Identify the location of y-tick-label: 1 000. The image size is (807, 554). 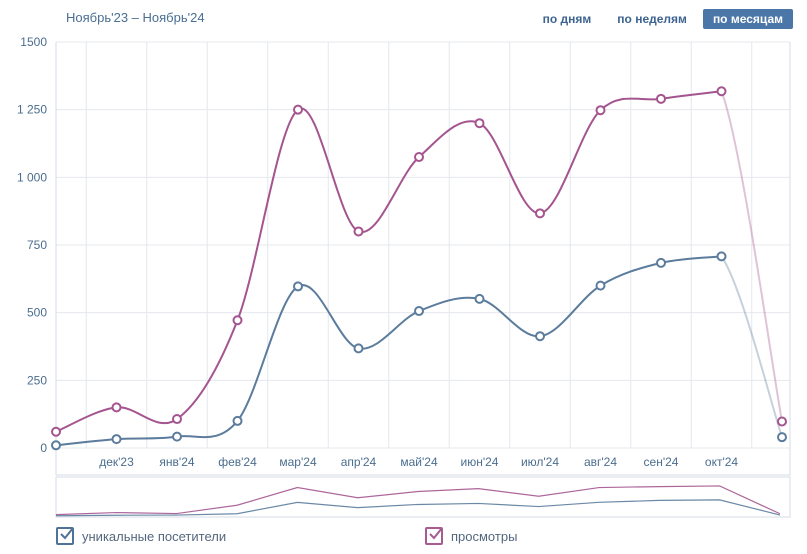
(32, 177).